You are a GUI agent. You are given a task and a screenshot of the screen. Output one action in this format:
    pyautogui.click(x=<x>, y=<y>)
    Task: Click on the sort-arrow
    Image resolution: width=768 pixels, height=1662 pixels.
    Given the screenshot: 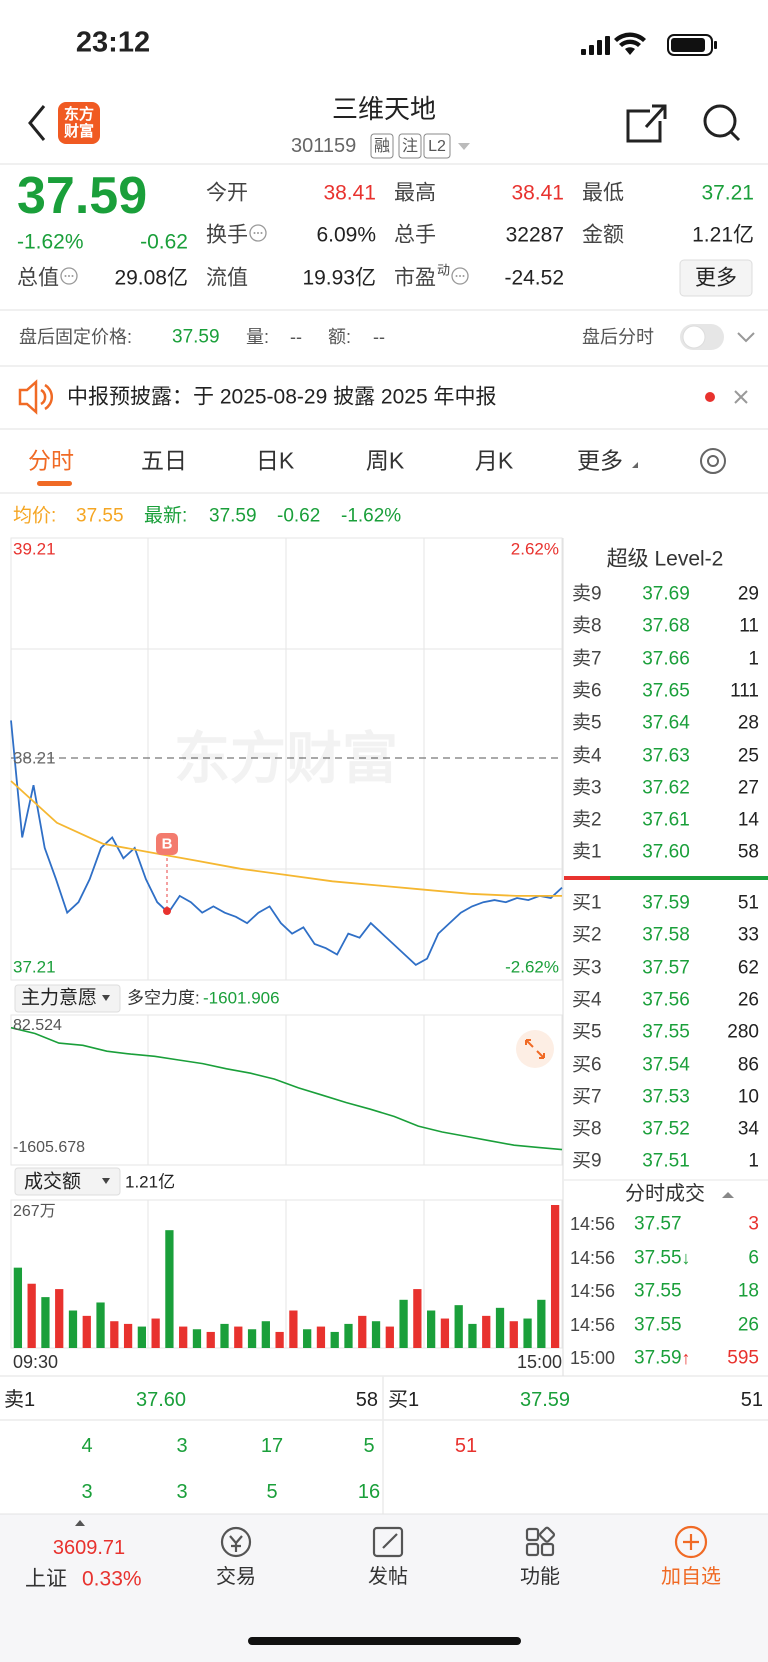 What is the action you would take?
    pyautogui.click(x=728, y=1195)
    